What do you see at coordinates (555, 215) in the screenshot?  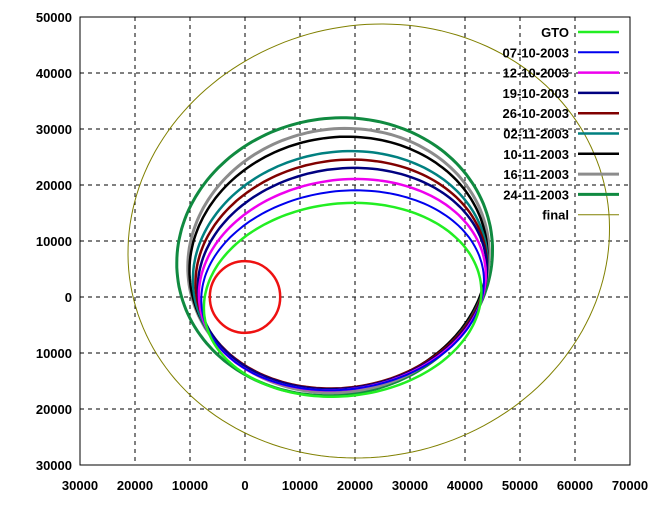 I see `legend-label: final` at bounding box center [555, 215].